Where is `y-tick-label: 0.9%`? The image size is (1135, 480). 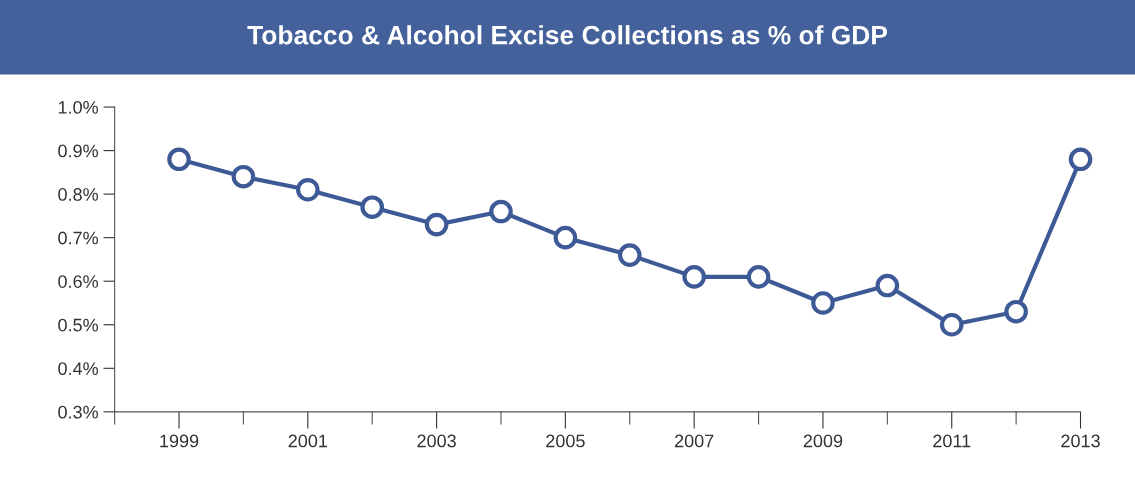 y-tick-label: 0.9% is located at coordinates (78, 151).